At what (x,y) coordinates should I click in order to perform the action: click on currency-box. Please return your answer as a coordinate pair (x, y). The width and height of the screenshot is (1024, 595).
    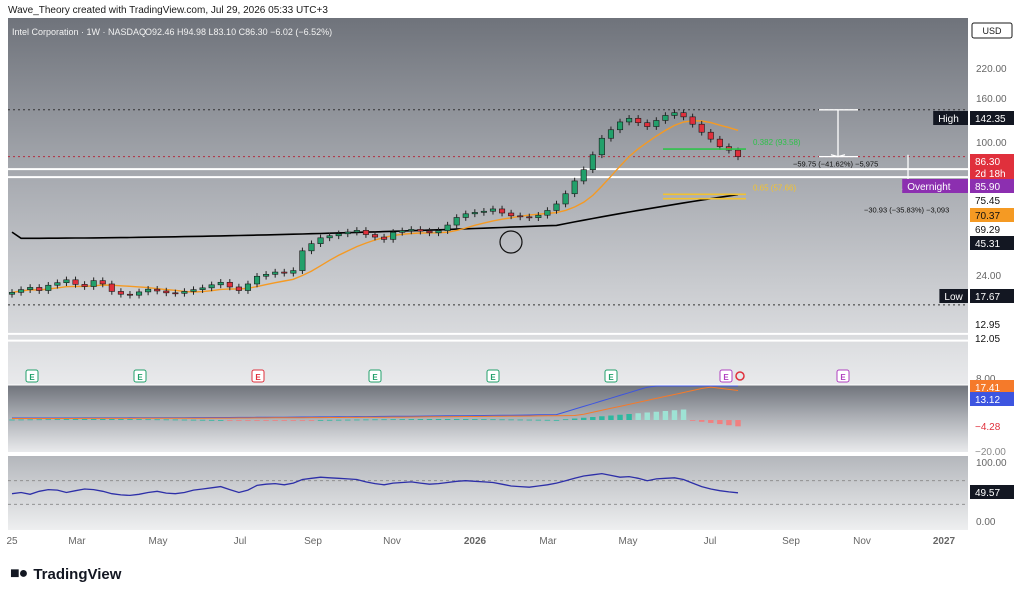
    Looking at the image, I should click on (992, 30).